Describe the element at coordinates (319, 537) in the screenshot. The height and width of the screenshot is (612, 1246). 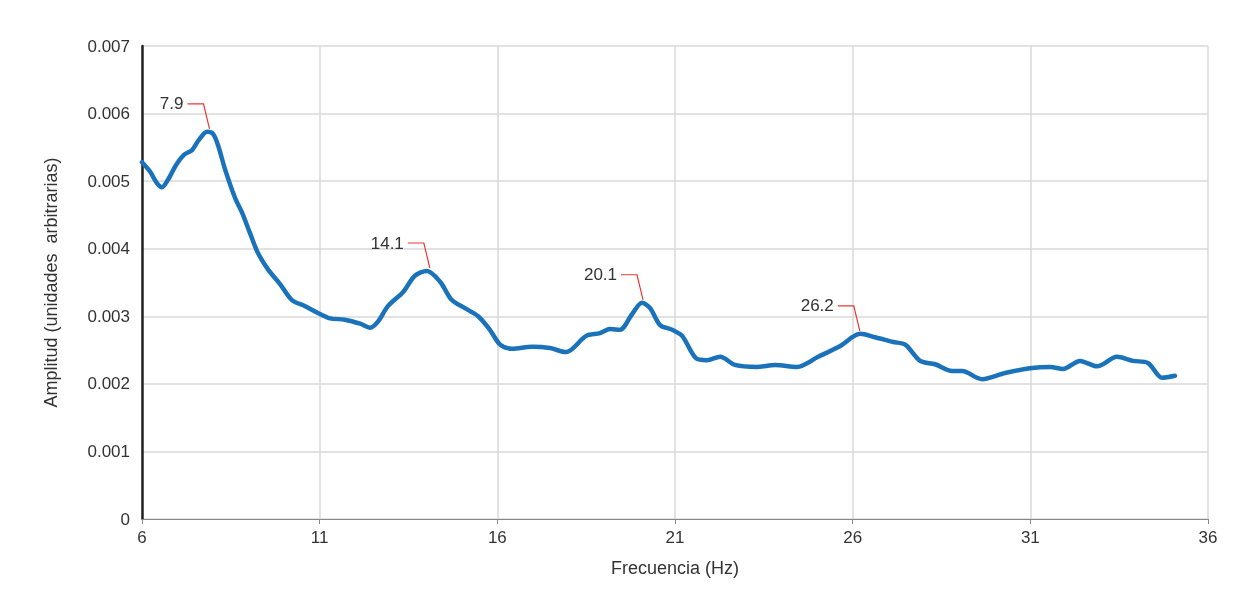
I see `x-tick-label: 11` at that location.